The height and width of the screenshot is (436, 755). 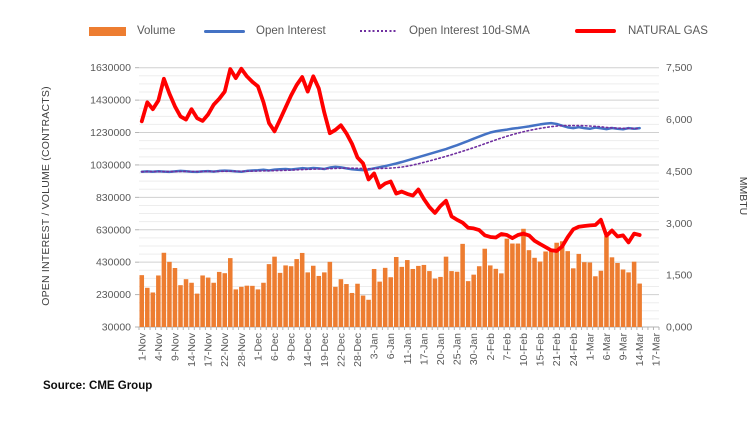 What do you see at coordinates (292, 347) in the screenshot?
I see `x-axis-label: 9-Dec` at bounding box center [292, 347].